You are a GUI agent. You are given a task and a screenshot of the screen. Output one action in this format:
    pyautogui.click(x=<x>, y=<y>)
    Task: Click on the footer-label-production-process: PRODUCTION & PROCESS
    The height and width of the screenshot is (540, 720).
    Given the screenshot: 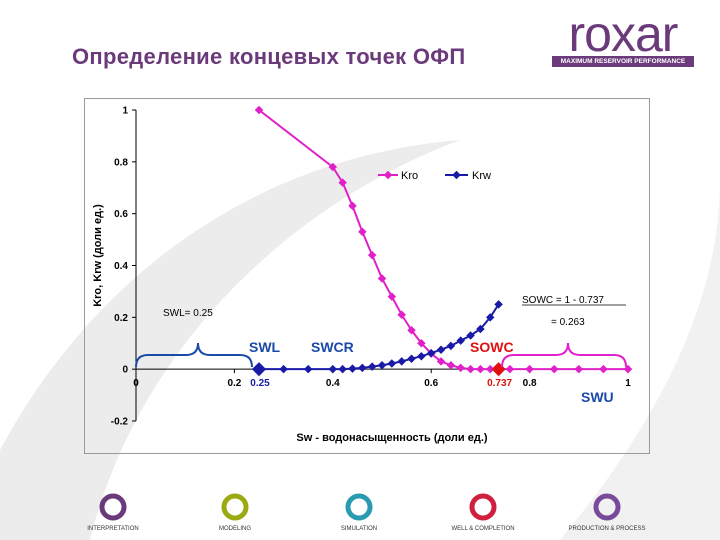 What is the action you would take?
    pyautogui.click(x=607, y=529)
    